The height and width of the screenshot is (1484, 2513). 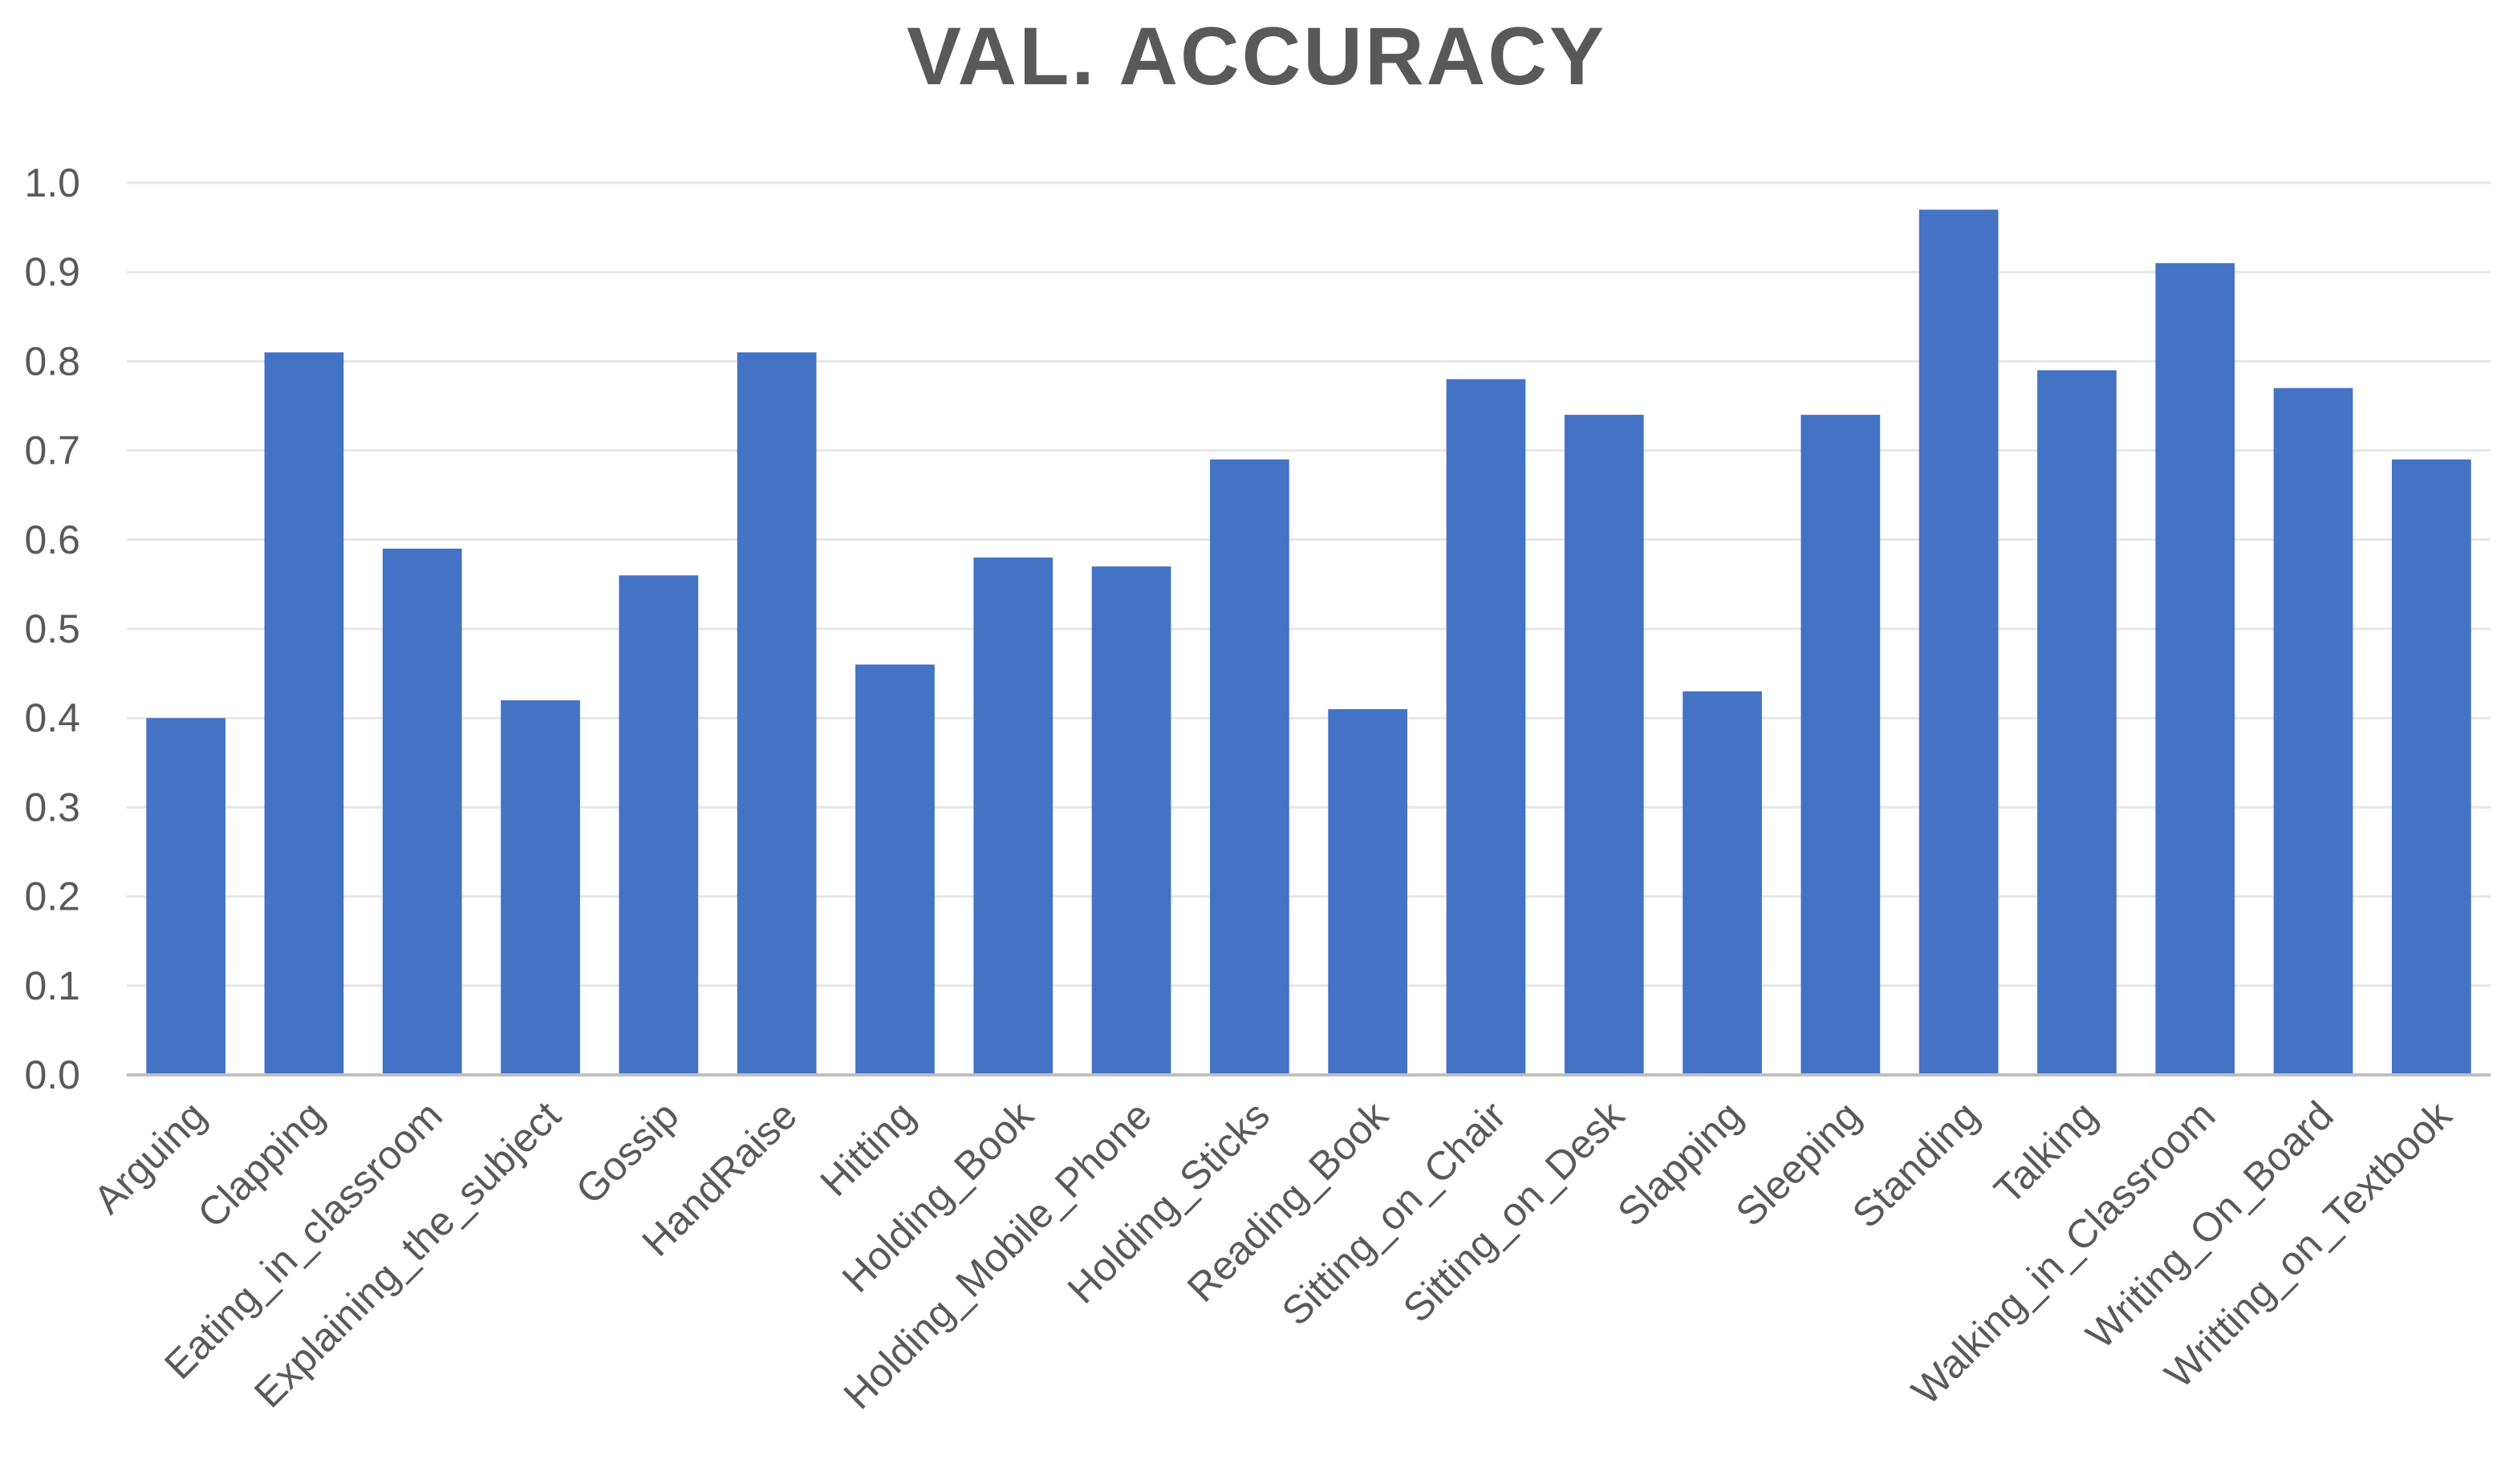 What do you see at coordinates (1722, 883) in the screenshot?
I see `bar-slapping` at bounding box center [1722, 883].